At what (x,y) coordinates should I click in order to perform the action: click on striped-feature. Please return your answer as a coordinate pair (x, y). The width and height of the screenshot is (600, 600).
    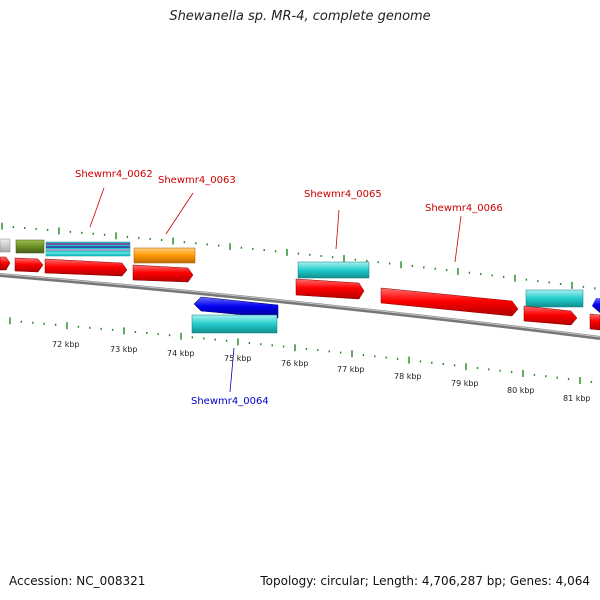
    Looking at the image, I should click on (88, 249).